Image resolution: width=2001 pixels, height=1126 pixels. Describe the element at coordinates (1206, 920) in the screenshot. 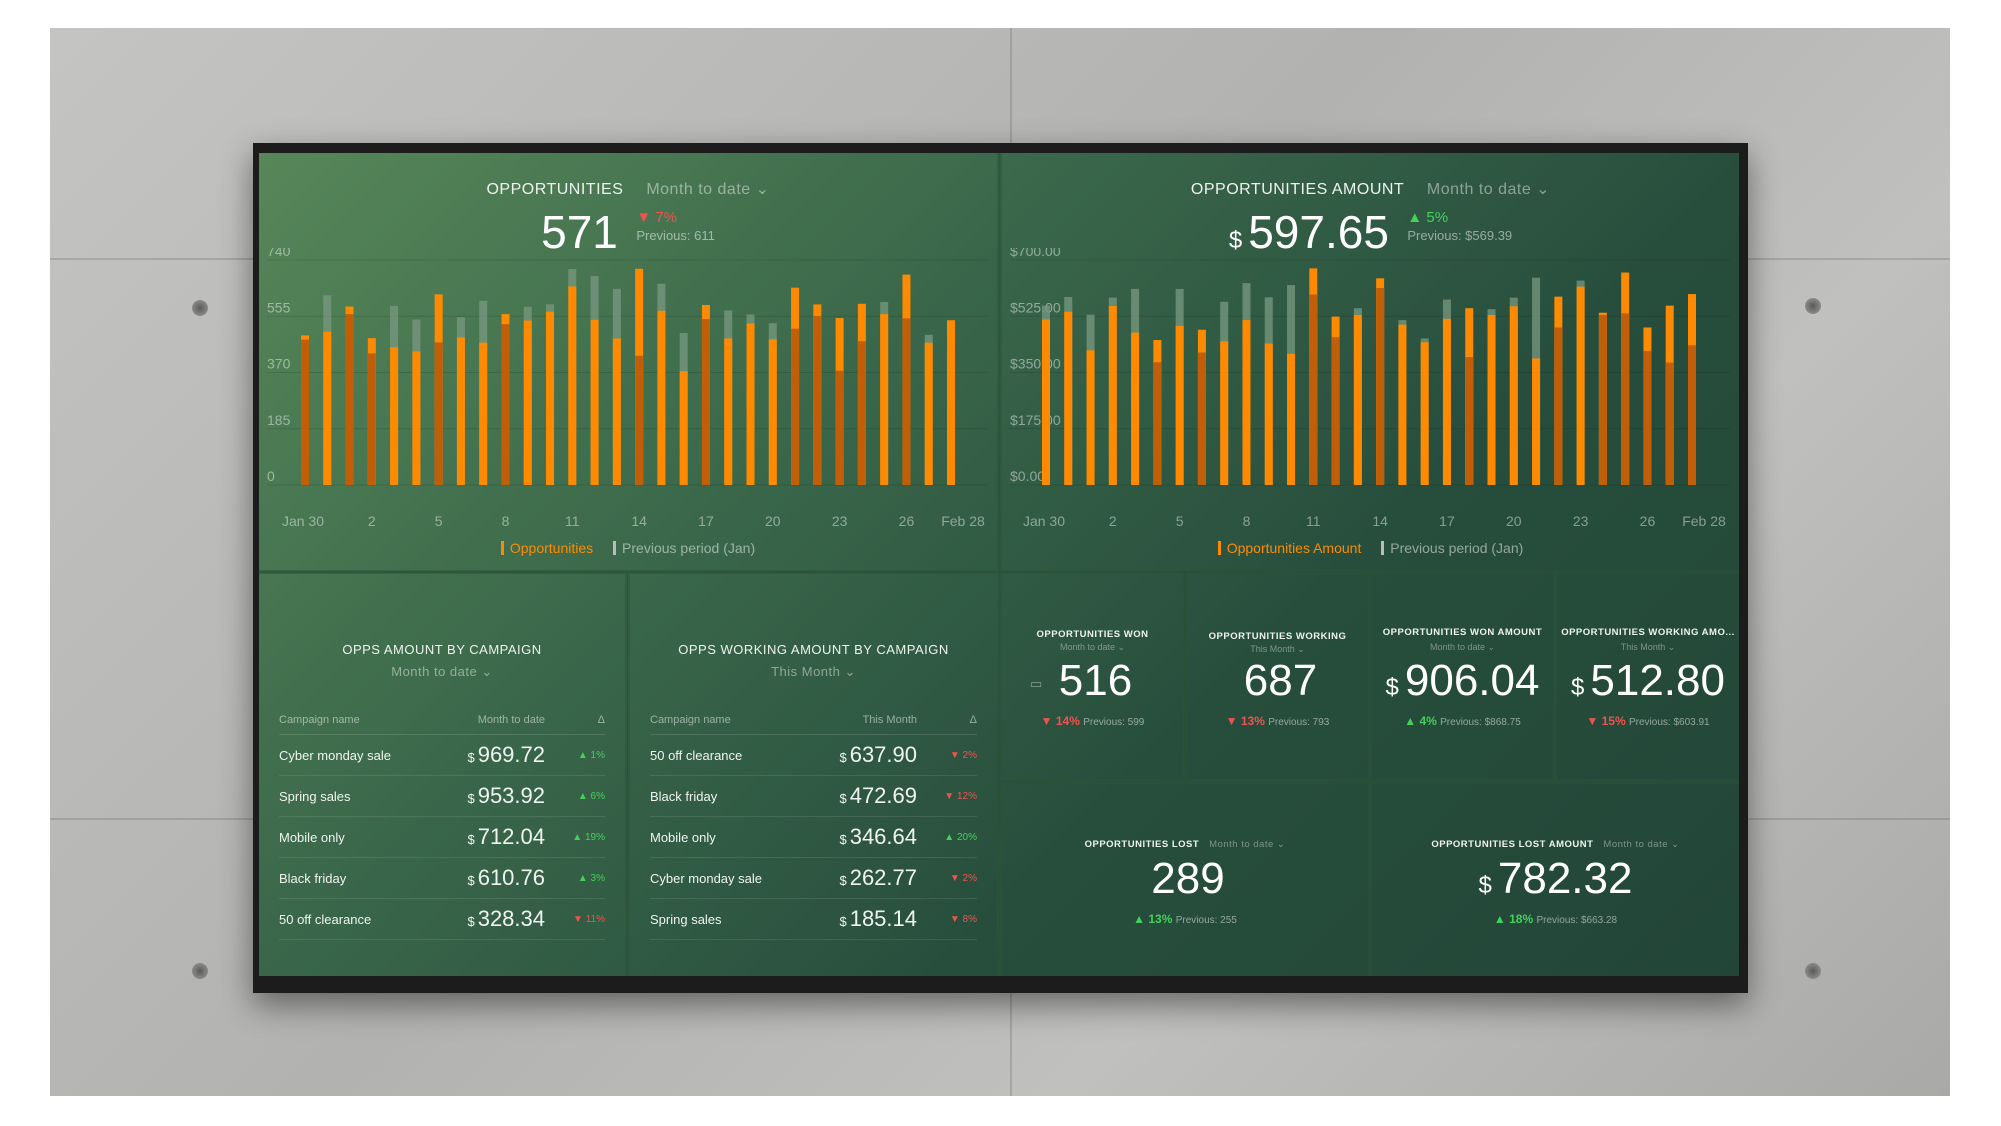

I see `previous-value: Previous: 255` at that location.